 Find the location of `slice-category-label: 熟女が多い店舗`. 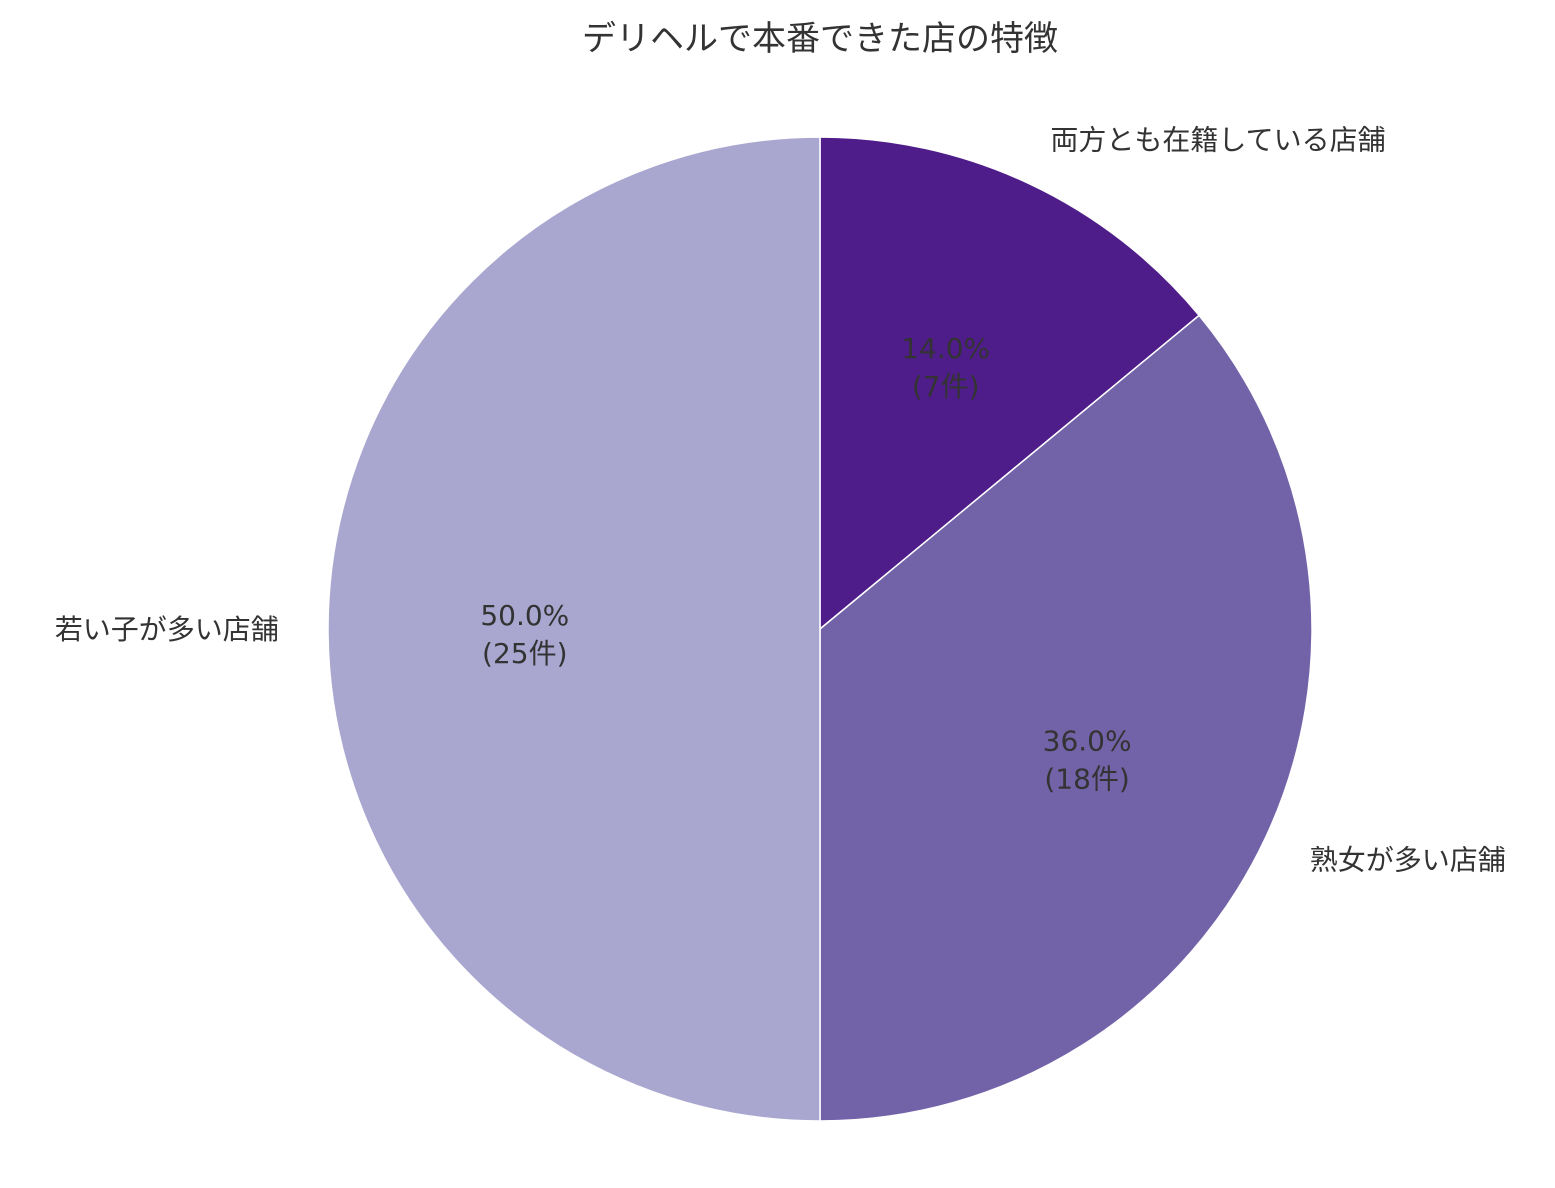

slice-category-label: 熟女が多い店舗 is located at coordinates (1408, 859).